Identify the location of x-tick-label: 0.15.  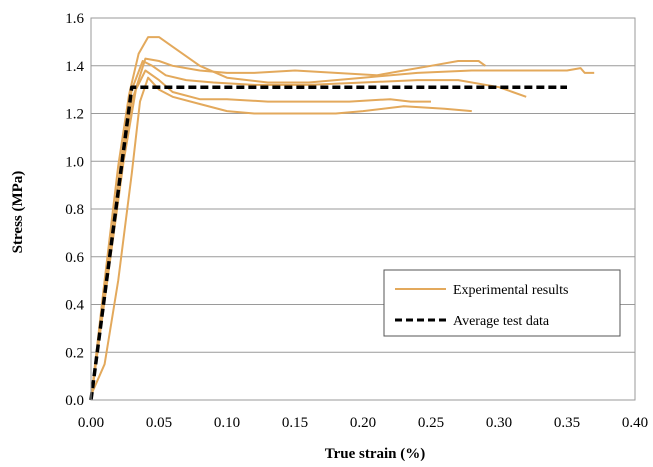
(295, 423).